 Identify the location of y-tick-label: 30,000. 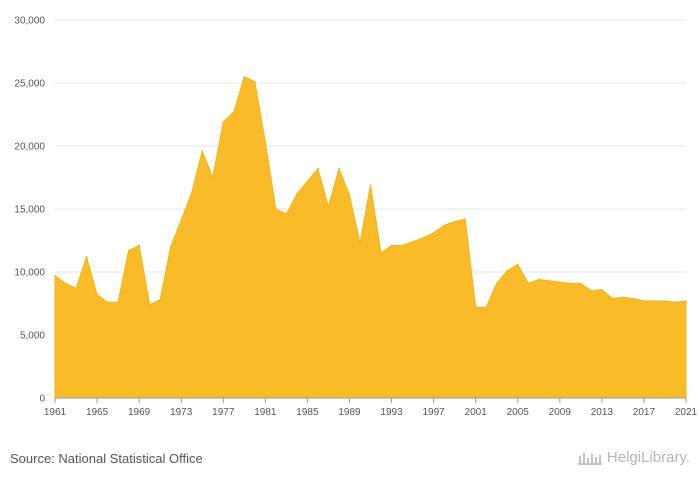
(29, 21).